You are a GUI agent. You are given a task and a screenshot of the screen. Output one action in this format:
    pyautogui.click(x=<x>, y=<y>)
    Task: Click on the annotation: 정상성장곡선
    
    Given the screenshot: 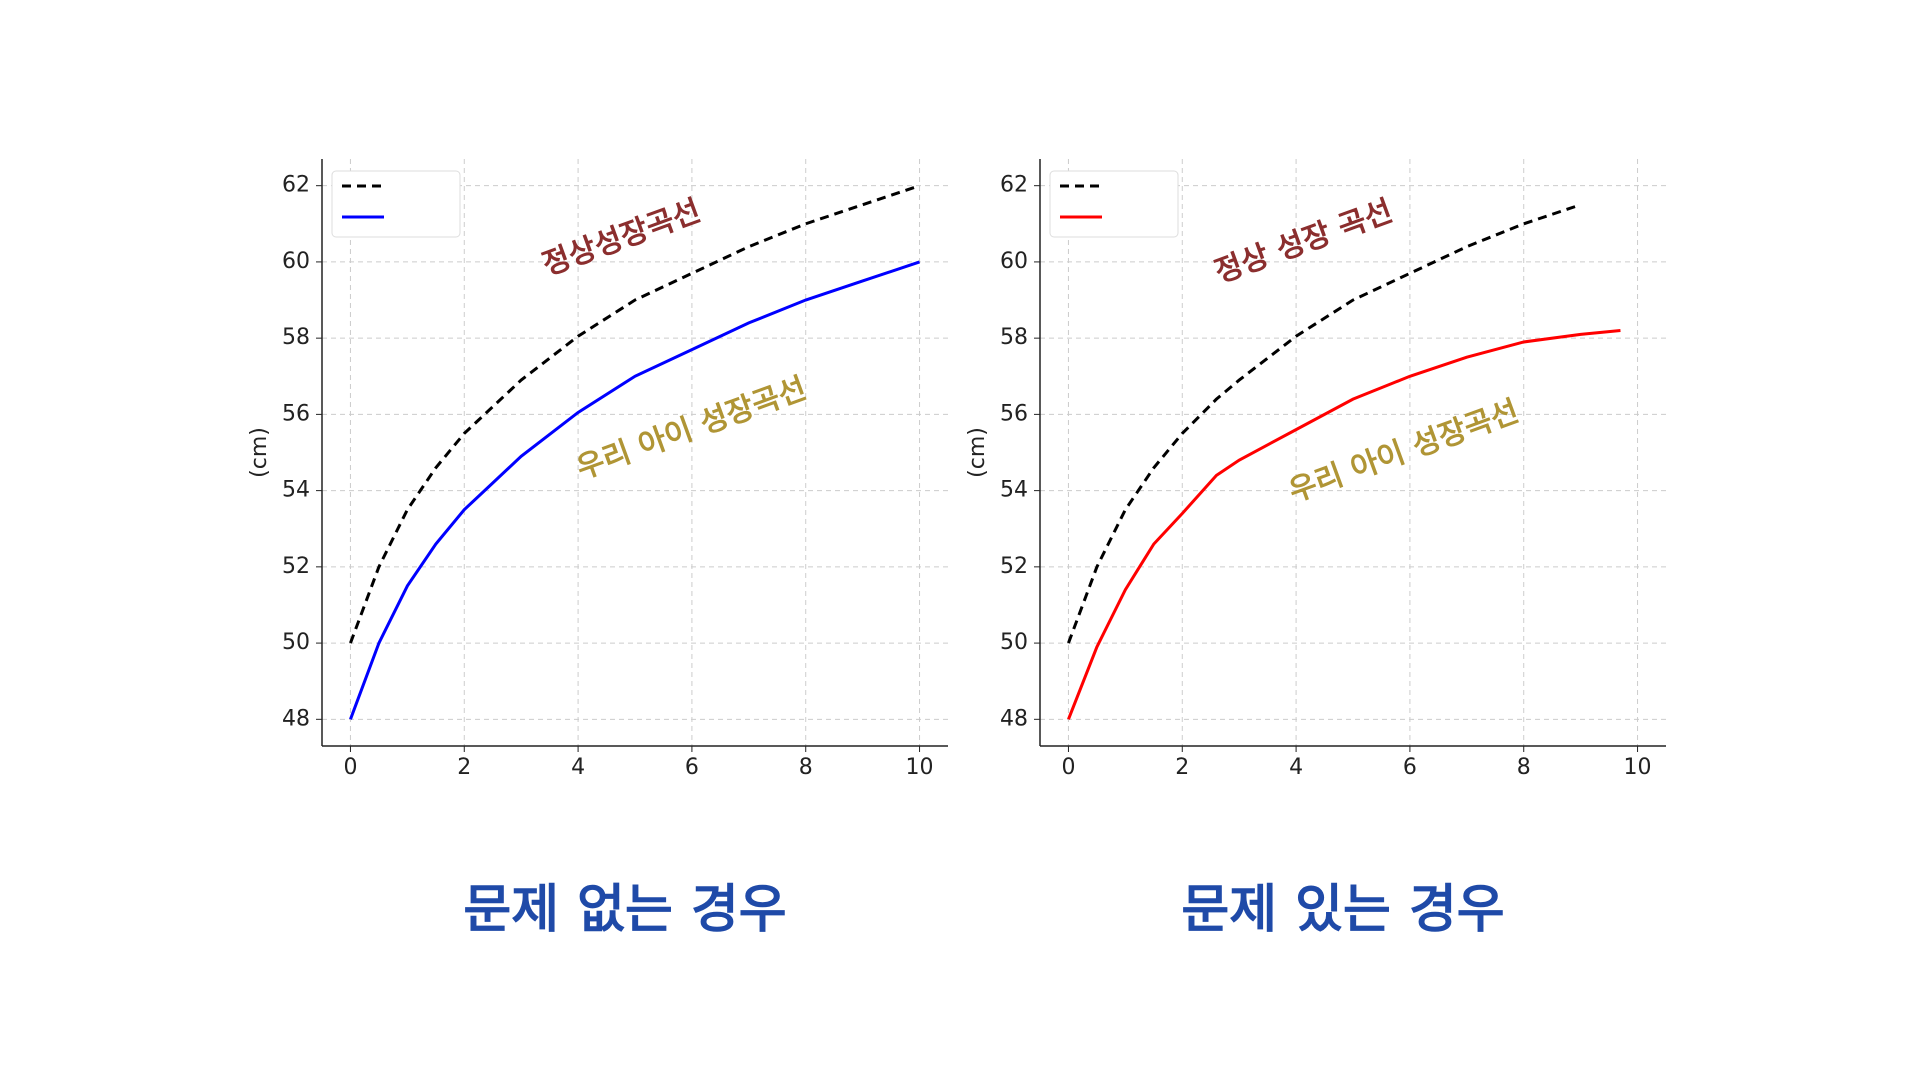 What is the action you would take?
    pyautogui.click(x=622, y=238)
    